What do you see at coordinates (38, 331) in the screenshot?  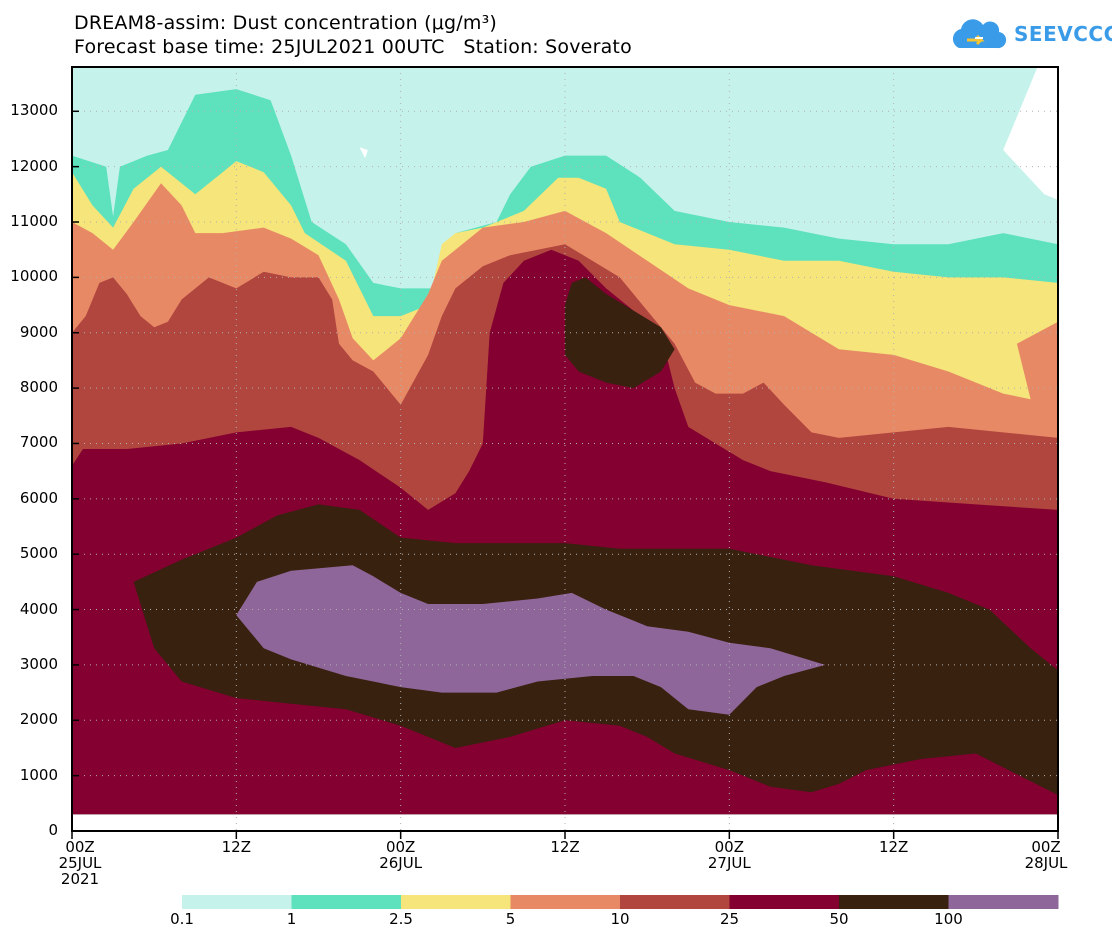 I see `y-tick-label: 9000` at bounding box center [38, 331].